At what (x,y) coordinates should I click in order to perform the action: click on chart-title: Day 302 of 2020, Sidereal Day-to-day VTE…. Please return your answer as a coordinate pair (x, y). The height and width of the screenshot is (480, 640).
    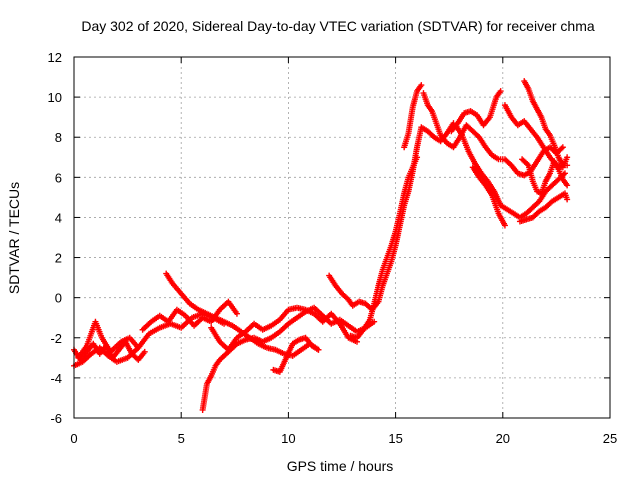
    Looking at the image, I should click on (337, 26).